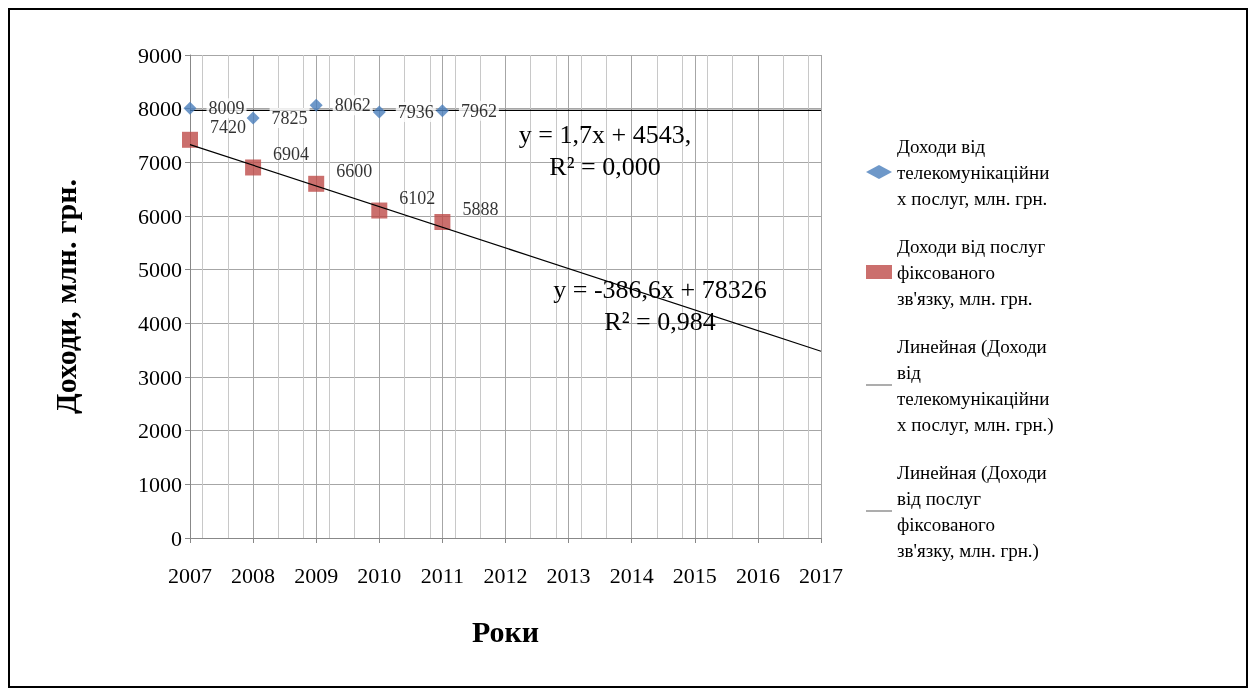  What do you see at coordinates (973, 172) in the screenshot?
I see `legend-label: Доходи від телекомунікаційних послуг, млн. грн.` at bounding box center [973, 172].